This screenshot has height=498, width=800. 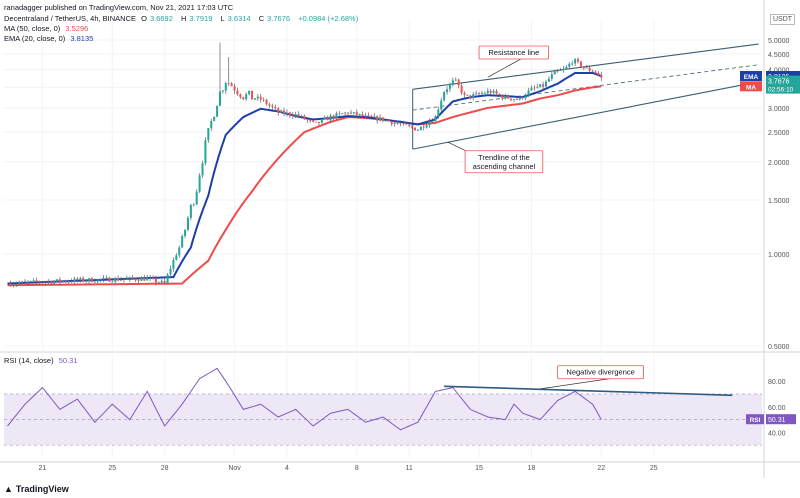 I want to click on countdown-text: 02:56:10, so click(x=781, y=90).